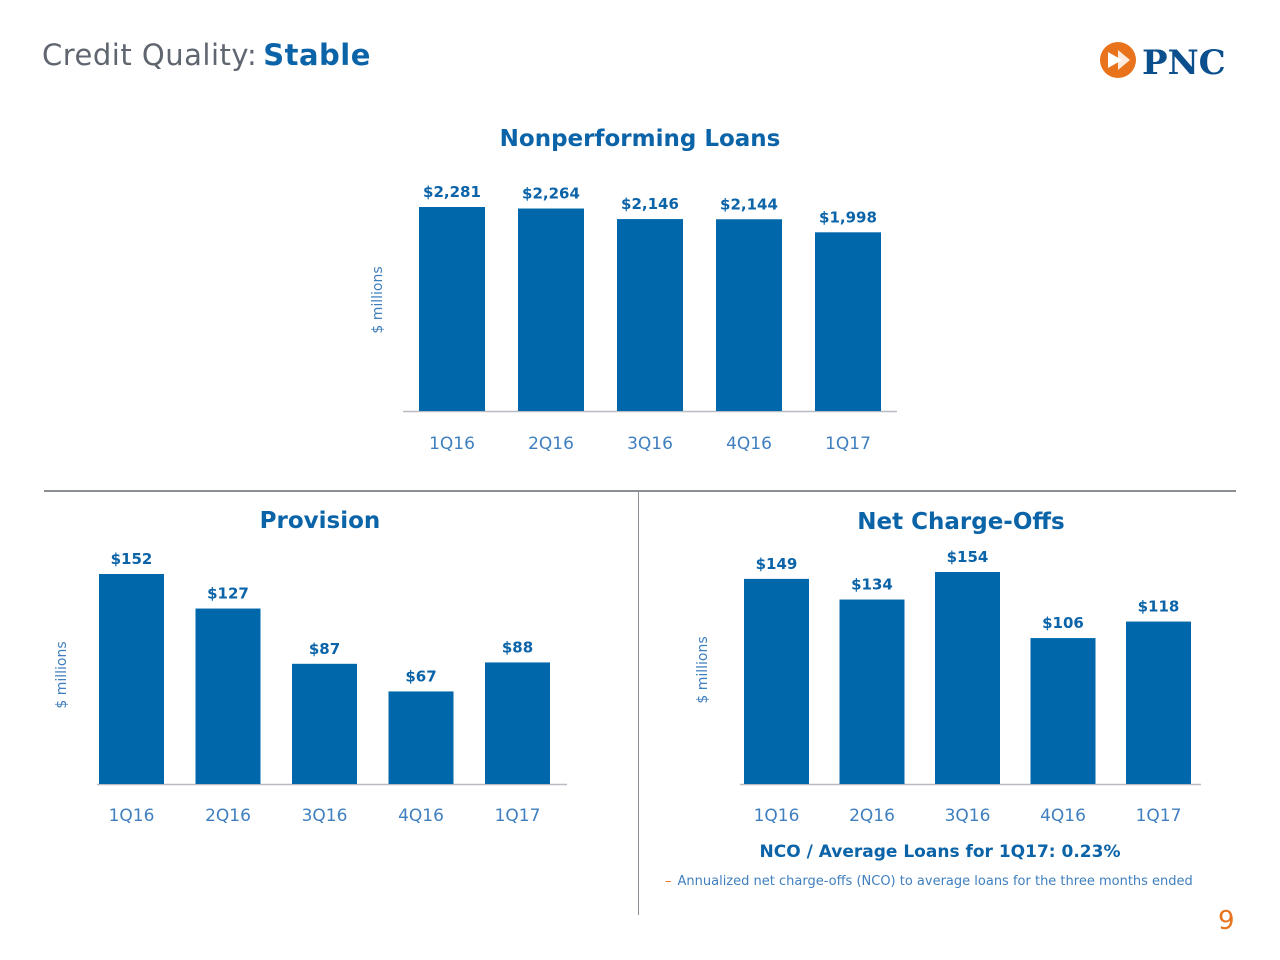 The image size is (1280, 960). What do you see at coordinates (320, 521) in the screenshot?
I see `chart-title: Provision` at bounding box center [320, 521].